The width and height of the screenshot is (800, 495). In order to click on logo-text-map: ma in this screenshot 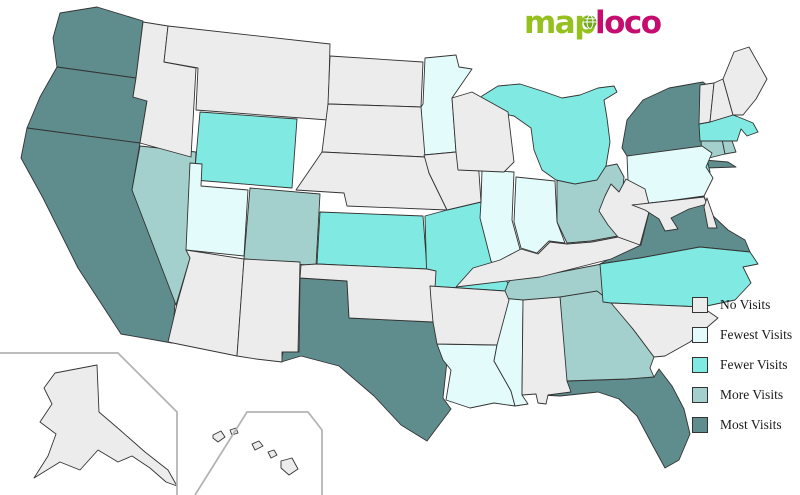, I will do `click(550, 23)`.